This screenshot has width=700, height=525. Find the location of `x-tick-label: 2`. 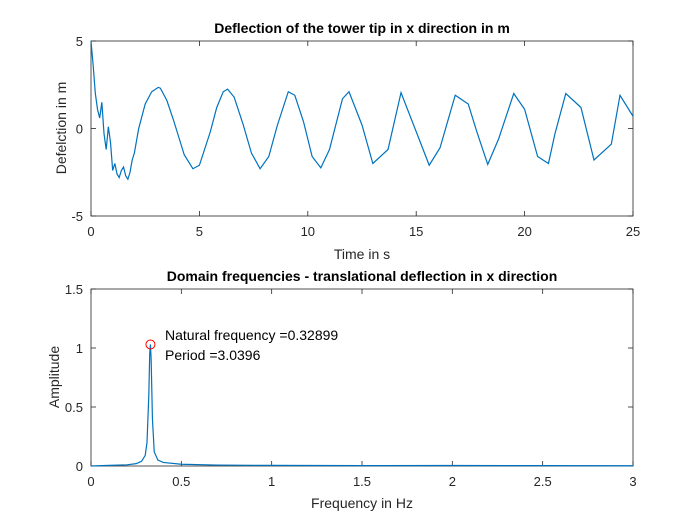

x-tick-label: 2 is located at coordinates (452, 481).